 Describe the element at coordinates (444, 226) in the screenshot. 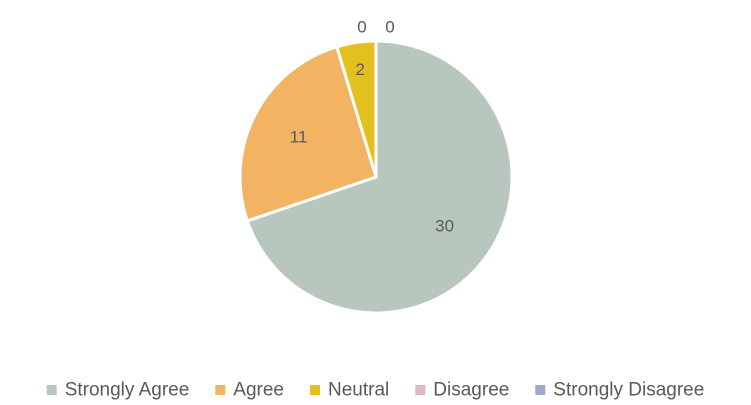

I see `data-label-strongly-agree: 30` at that location.